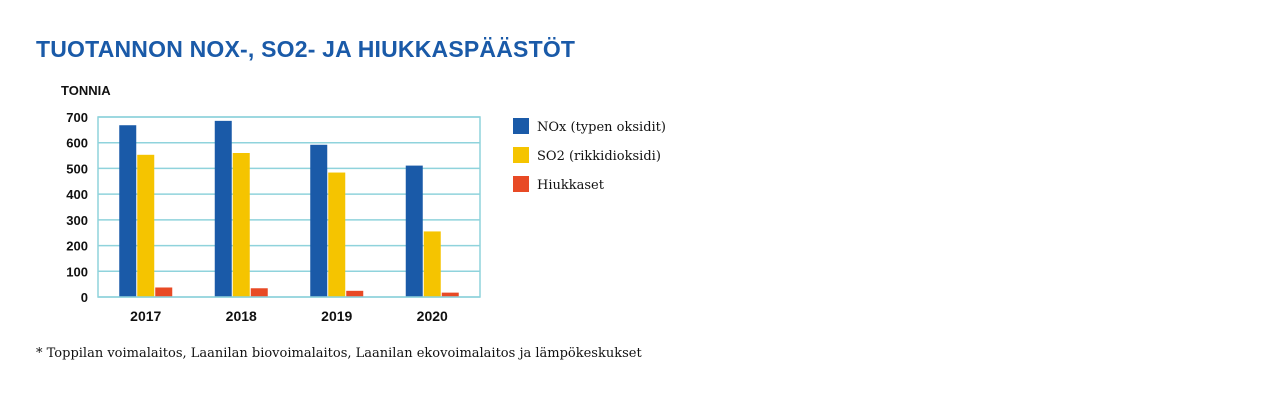  I want to click on legend-label: SO2 (rikkidioksidi), so click(599, 156).